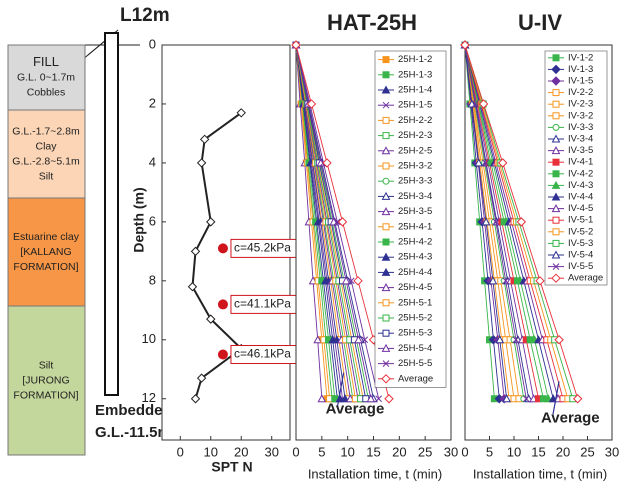  What do you see at coordinates (580, 150) in the screenshot?
I see `legend-label: IV-3-5` at bounding box center [580, 150].